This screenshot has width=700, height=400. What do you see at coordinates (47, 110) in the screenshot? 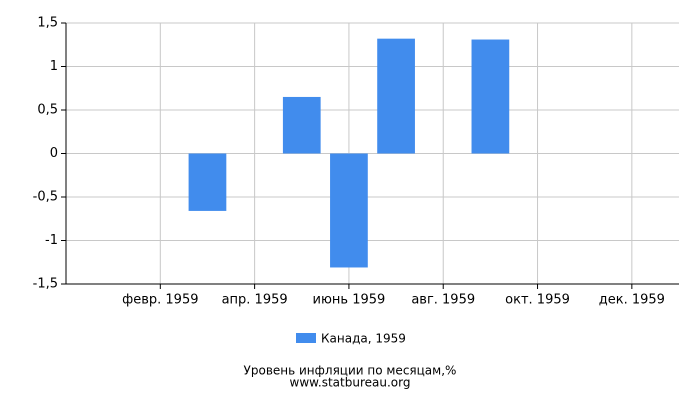
I see `y-tick-label: 0,5` at bounding box center [47, 110].